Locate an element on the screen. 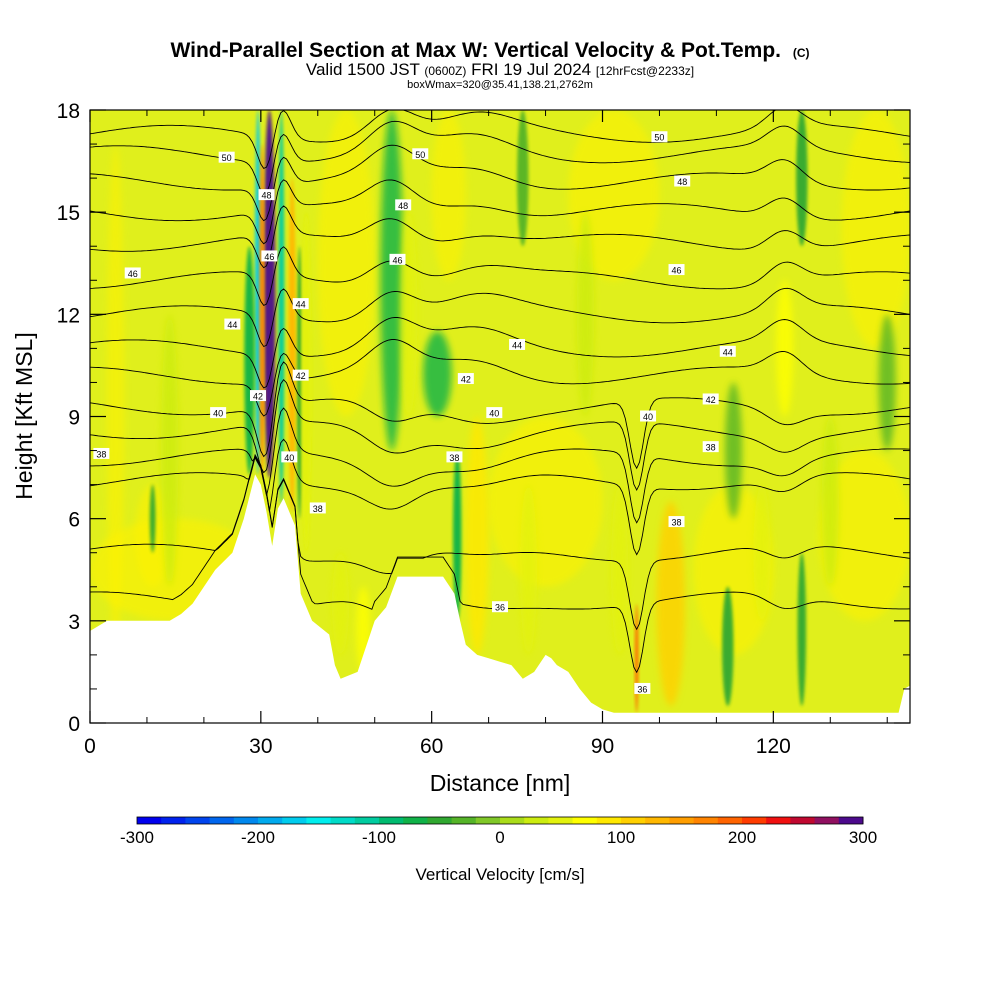 This screenshot has width=1000, height=1000. colorbar-tick-label-4: 100 is located at coordinates (621, 837).